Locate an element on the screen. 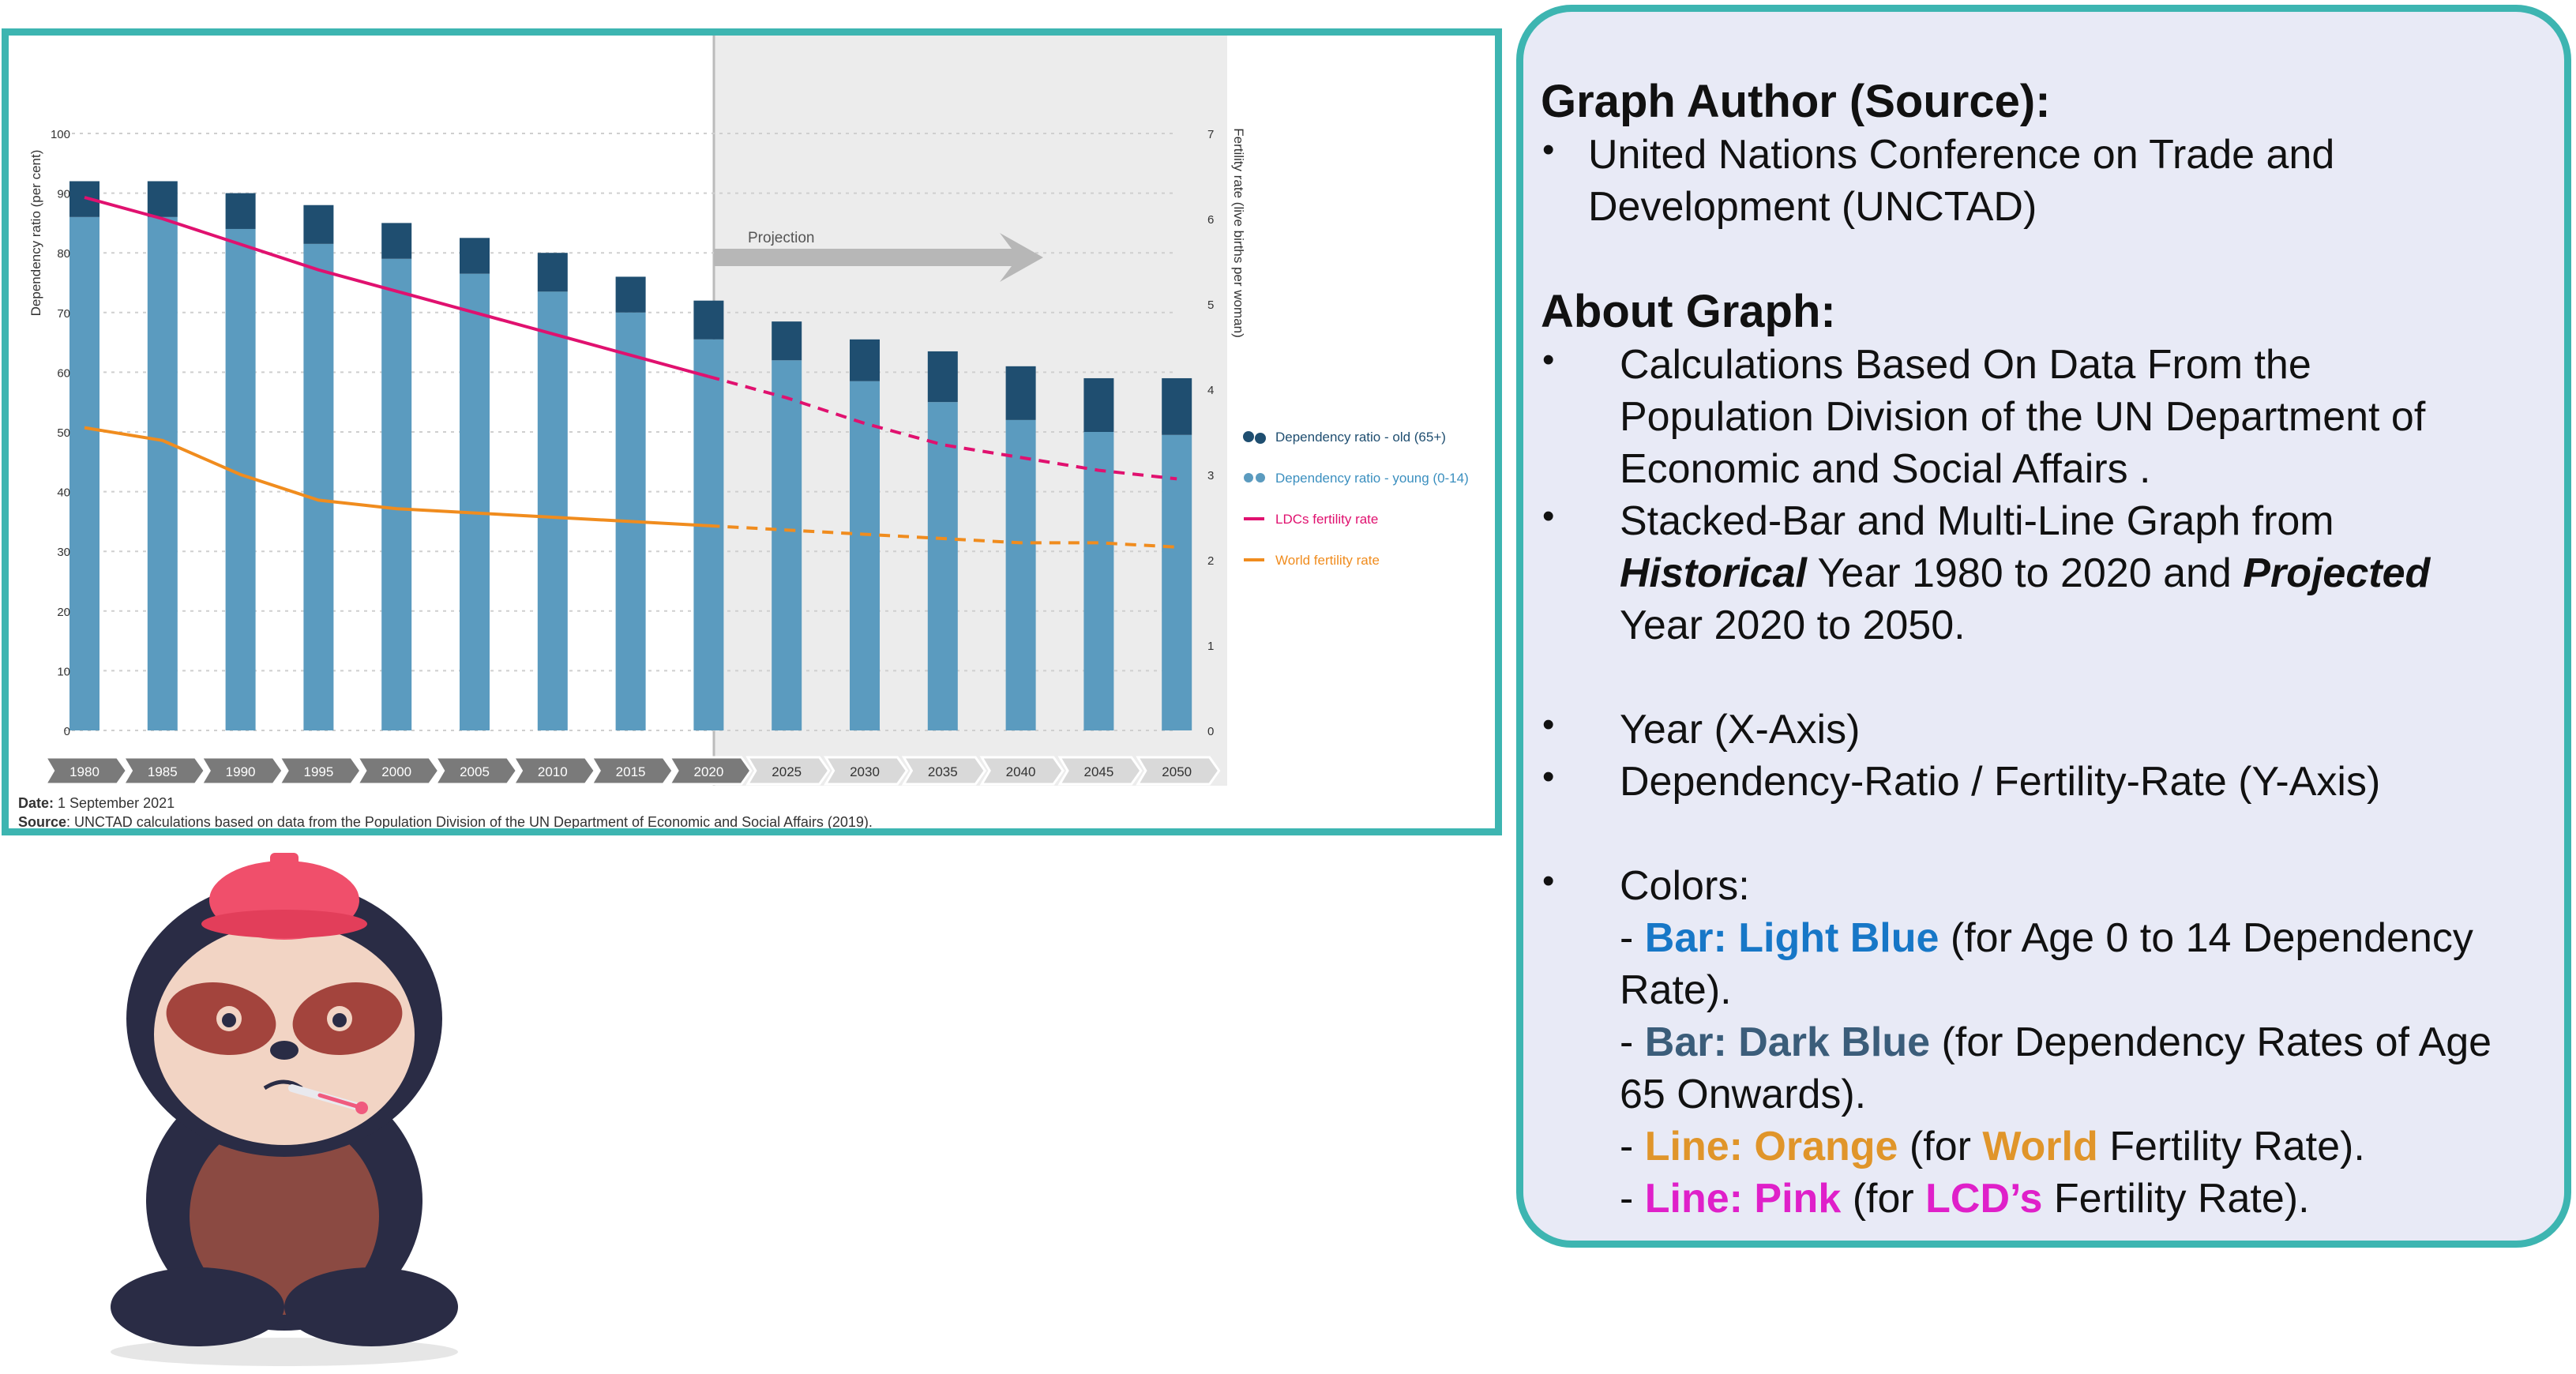 The image size is (2576, 1374). color-line-4: - Line: Pink (for LCD’s Fertility Rate). is located at coordinates (1965, 1199).